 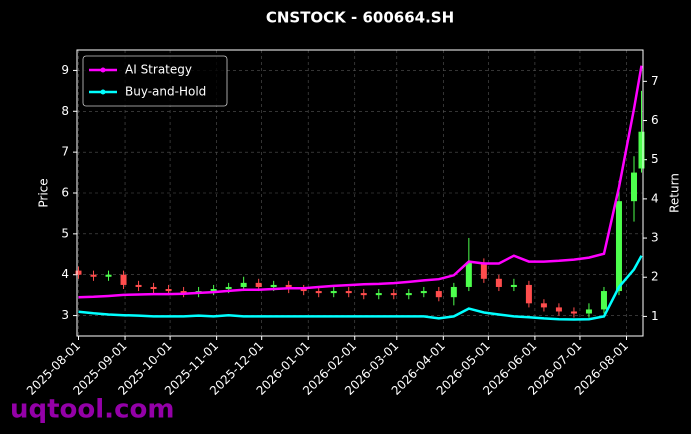 What do you see at coordinates (65, 193) in the screenshot?
I see `y-tick-label: 6` at bounding box center [65, 193].